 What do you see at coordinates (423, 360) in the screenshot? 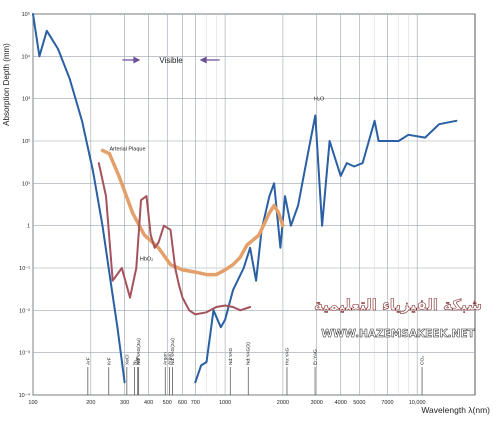
I see `laser-marker-label: CO₂` at bounding box center [423, 360].